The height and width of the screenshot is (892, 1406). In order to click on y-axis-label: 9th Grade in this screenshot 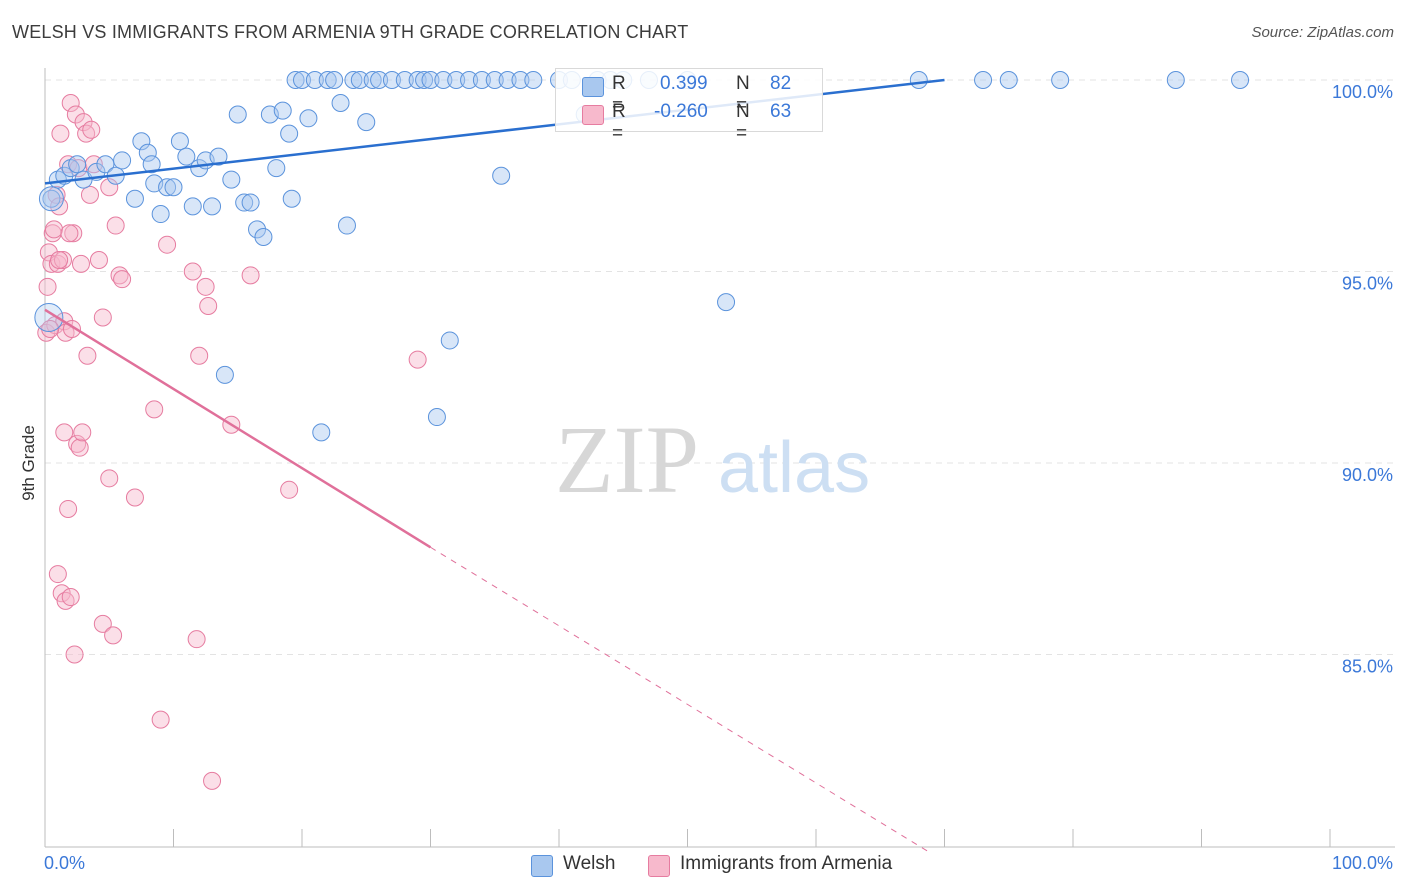, I will do `click(28, 463)`.